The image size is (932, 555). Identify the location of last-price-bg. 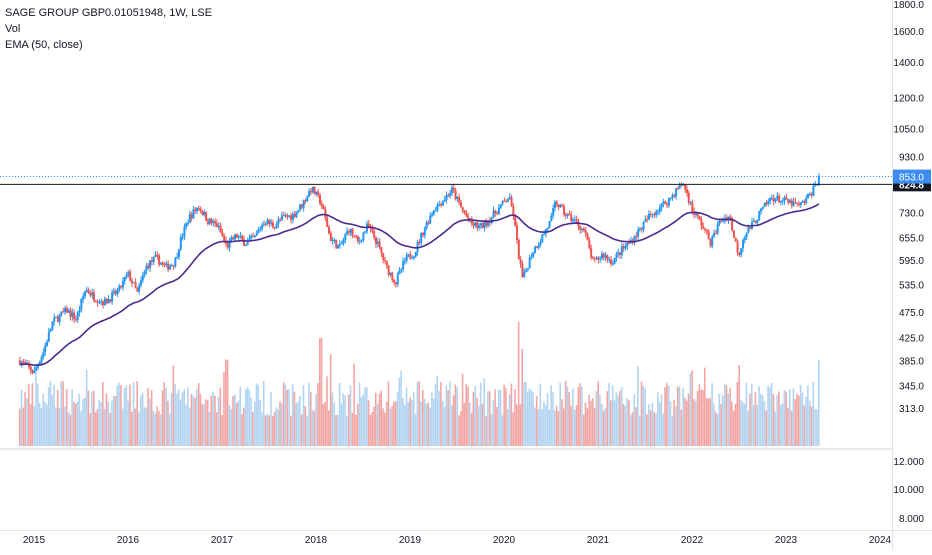
(912, 176).